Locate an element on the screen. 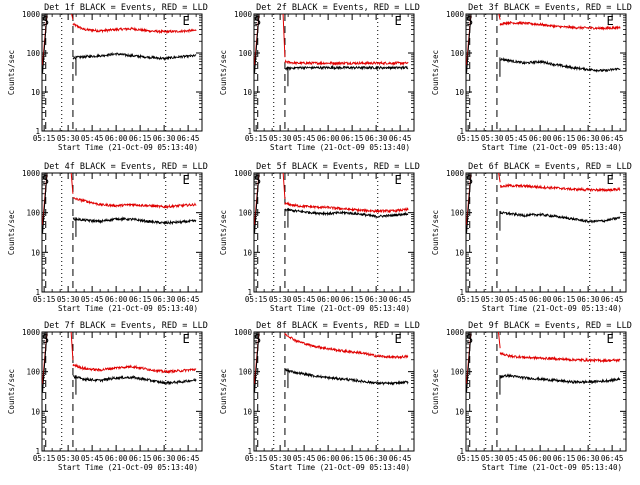 The width and height of the screenshot is (640, 485). panel-title: Det 3f BLACK = Events, RED = LLD is located at coordinates (550, 8).